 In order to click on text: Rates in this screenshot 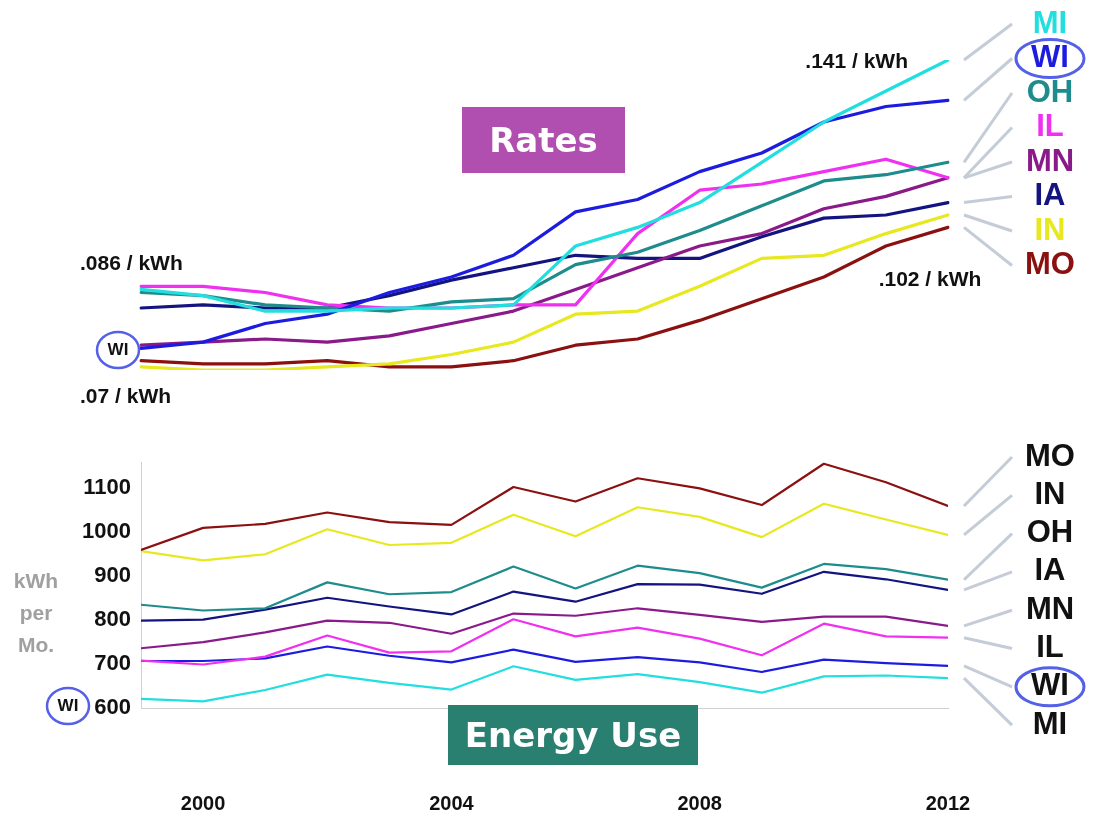, I will do `click(543, 140)`.